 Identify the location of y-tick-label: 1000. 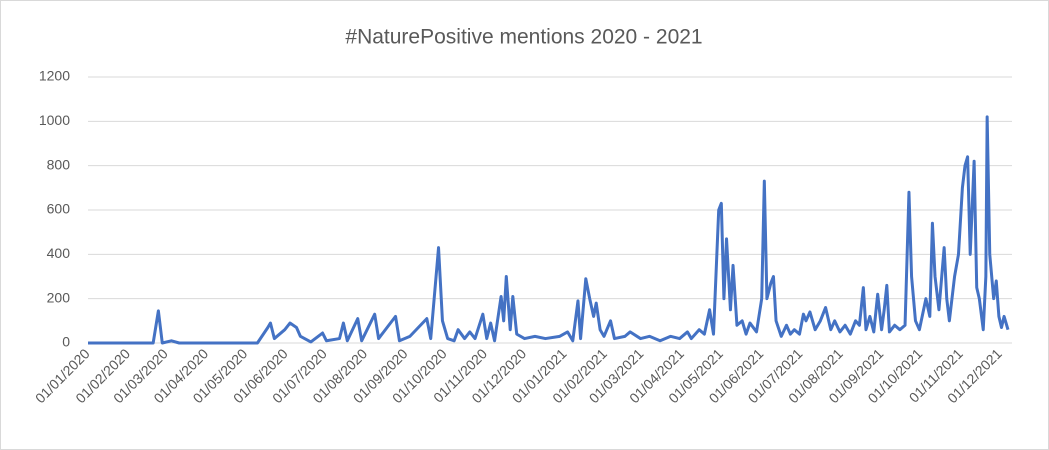
(54, 120).